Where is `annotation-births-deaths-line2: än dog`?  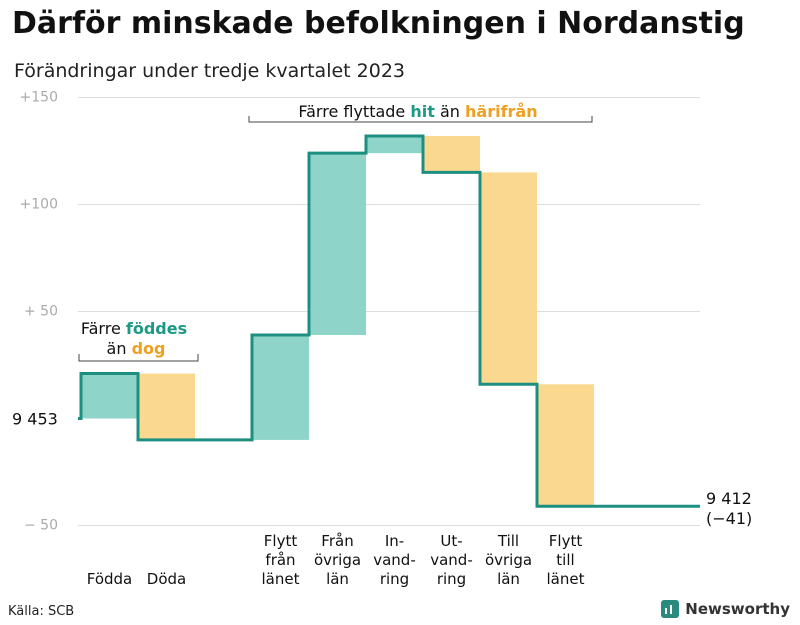 annotation-births-deaths-line2: än dog is located at coordinates (136, 348).